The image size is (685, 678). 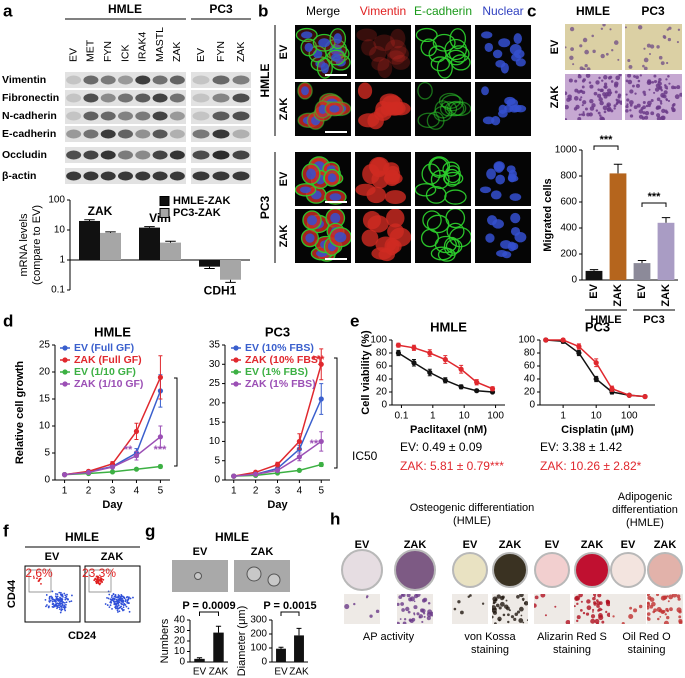 I want to click on micrograph, so click(x=443, y=109).